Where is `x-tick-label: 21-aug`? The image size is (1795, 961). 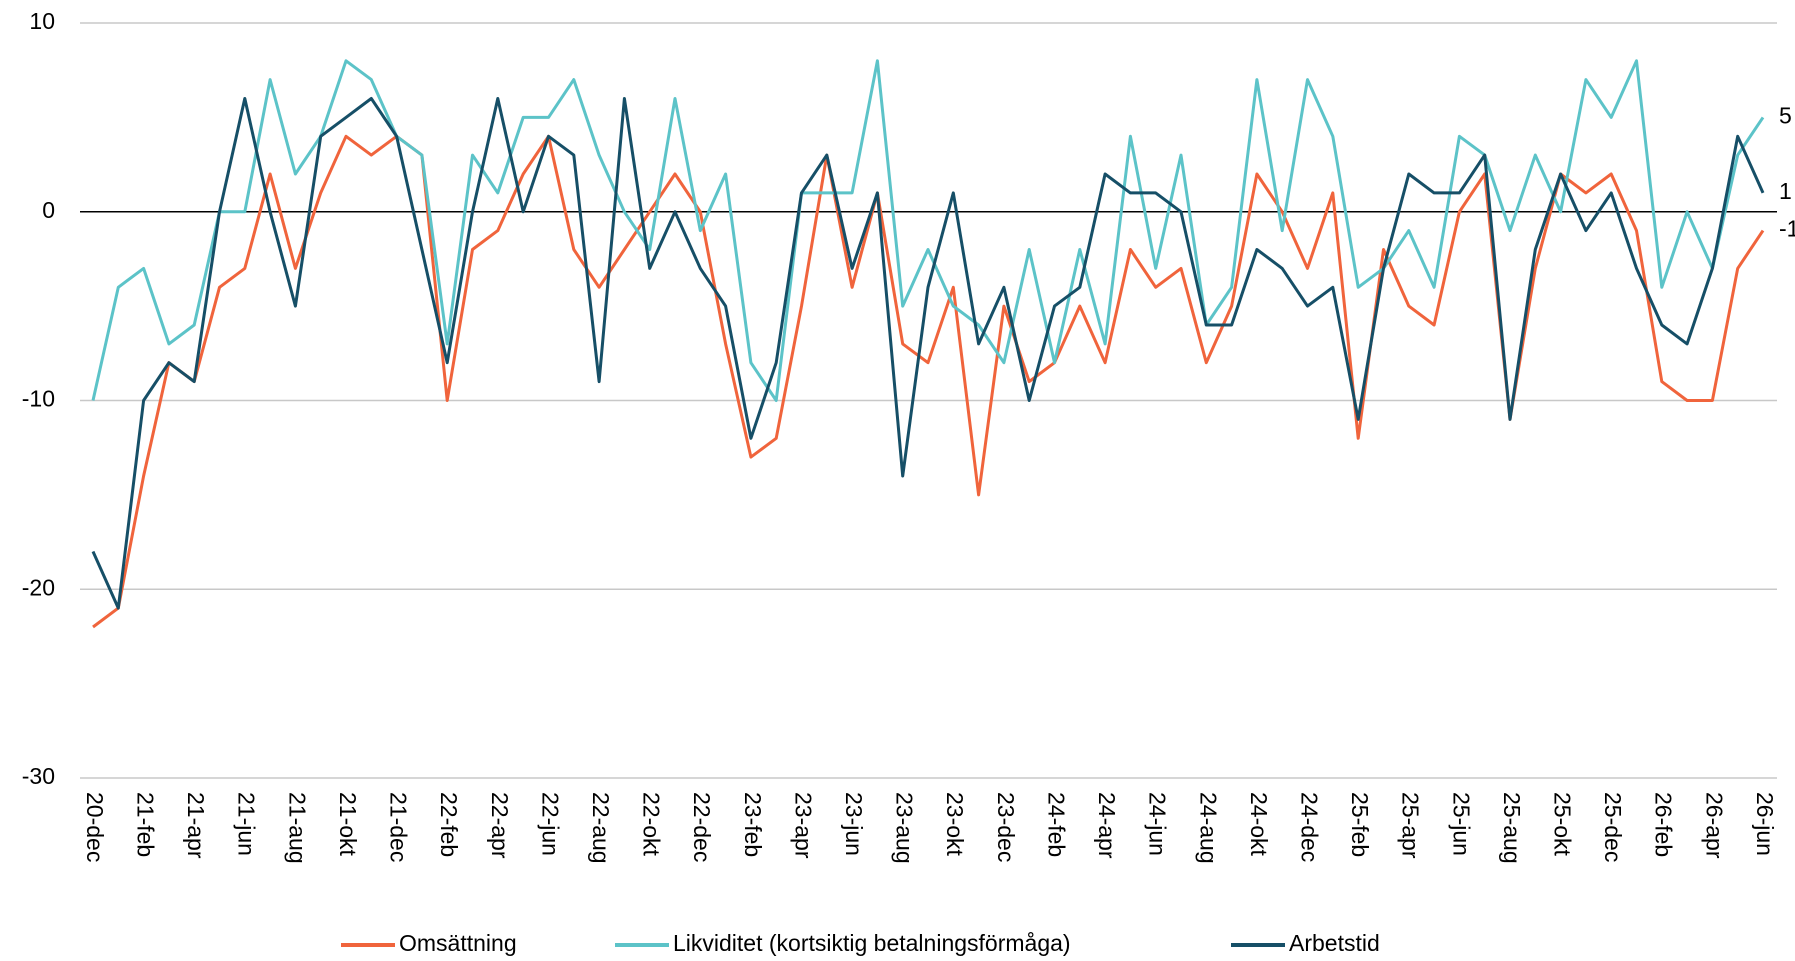 x-tick-label: 21-aug is located at coordinates (297, 828).